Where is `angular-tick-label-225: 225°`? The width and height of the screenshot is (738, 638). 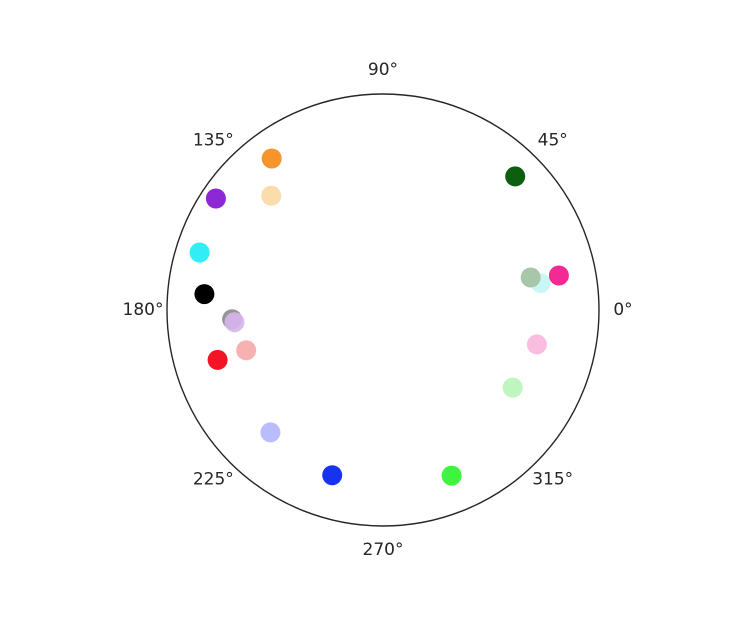 angular-tick-label-225: 225° is located at coordinates (213, 480).